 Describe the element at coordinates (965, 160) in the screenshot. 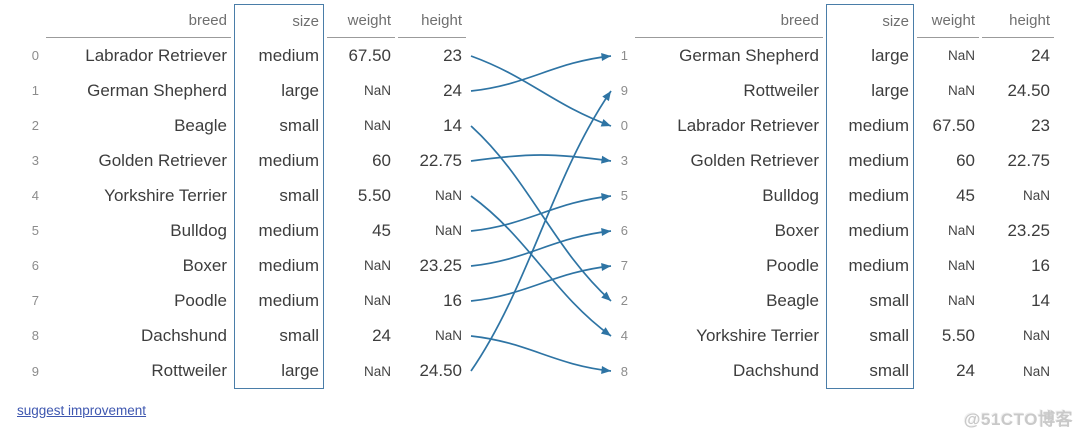

I see `cell-weight: 60` at that location.